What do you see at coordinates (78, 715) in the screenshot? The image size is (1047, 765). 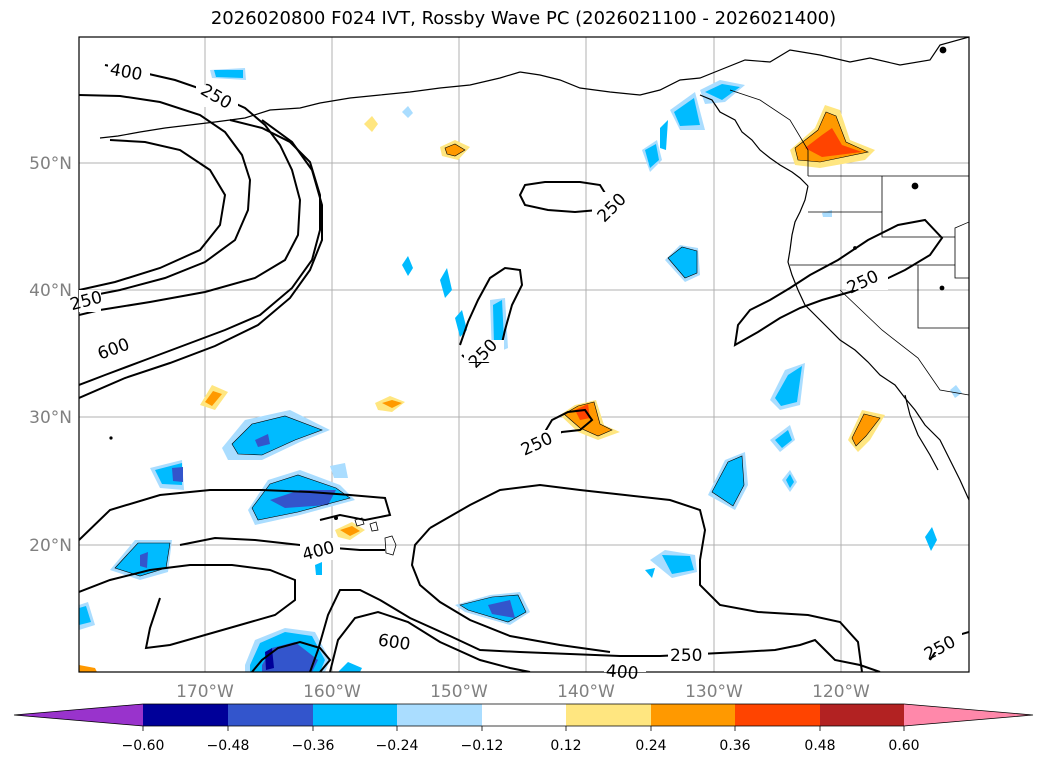 I see `colorbar-extend-min` at bounding box center [78, 715].